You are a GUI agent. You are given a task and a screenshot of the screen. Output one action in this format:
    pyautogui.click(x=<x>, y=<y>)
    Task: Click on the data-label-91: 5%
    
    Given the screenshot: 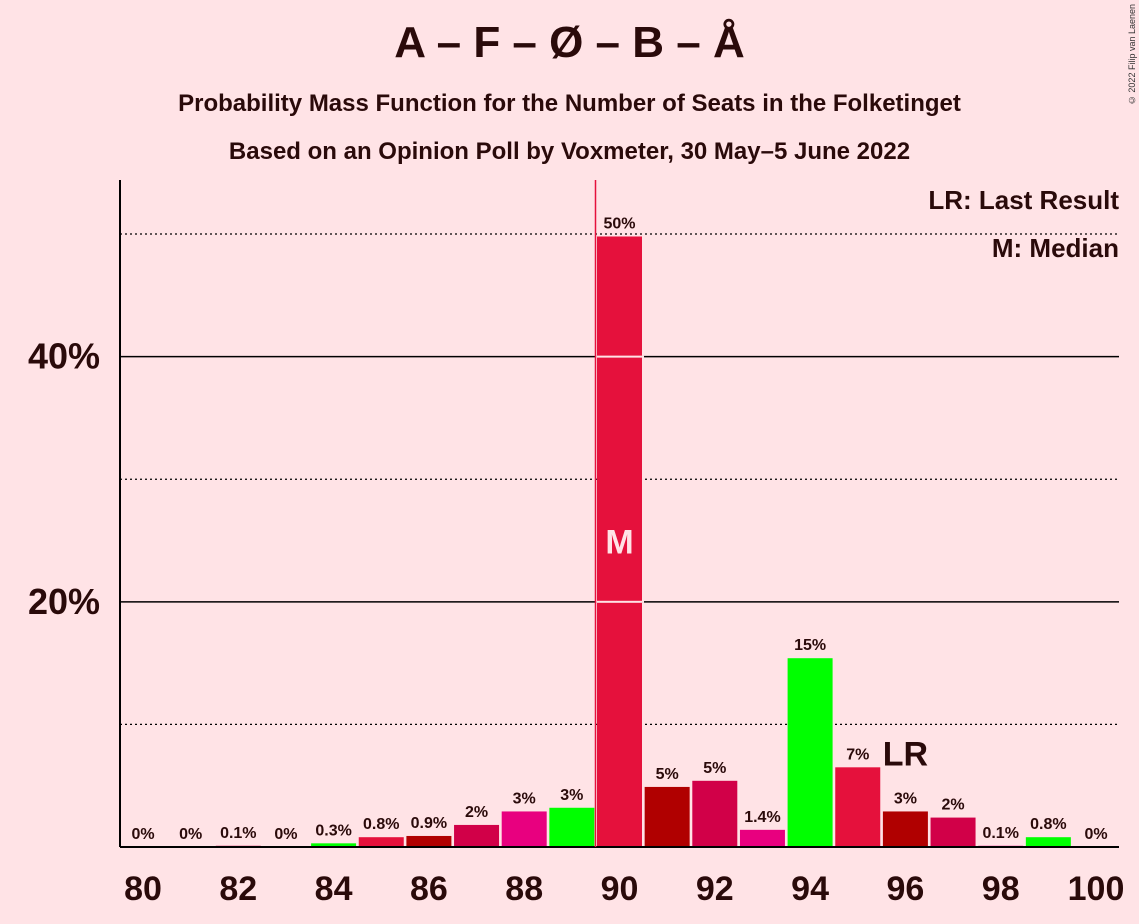 What is the action you would take?
    pyautogui.click(x=667, y=774)
    